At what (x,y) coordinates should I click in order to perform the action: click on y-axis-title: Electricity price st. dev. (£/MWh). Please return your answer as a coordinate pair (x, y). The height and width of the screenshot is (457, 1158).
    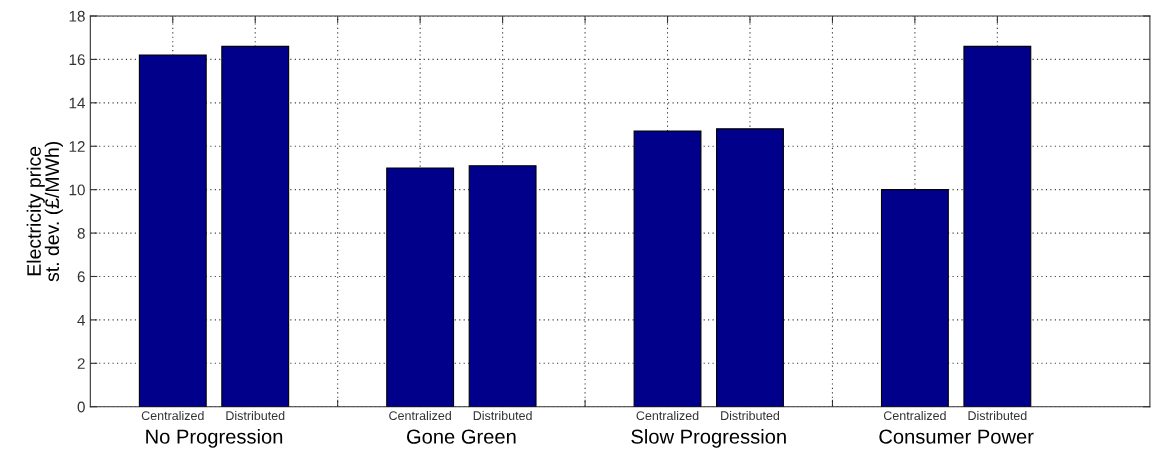
    Looking at the image, I should click on (44, 211).